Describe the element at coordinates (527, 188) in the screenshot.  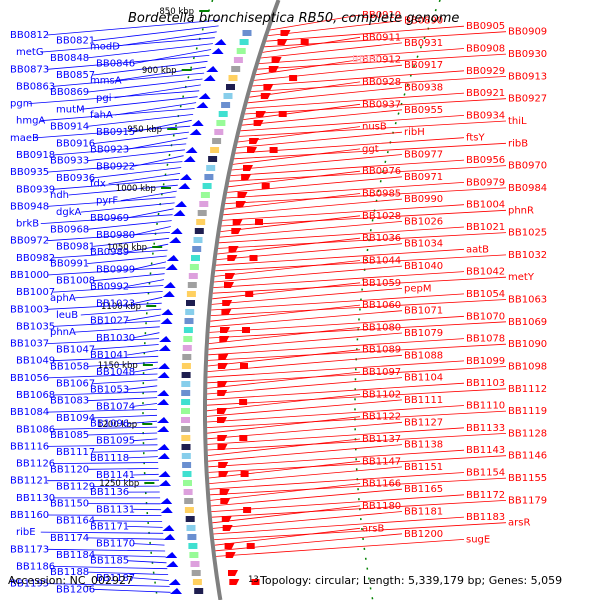
I see `right-gene-label: BB0984` at that location.